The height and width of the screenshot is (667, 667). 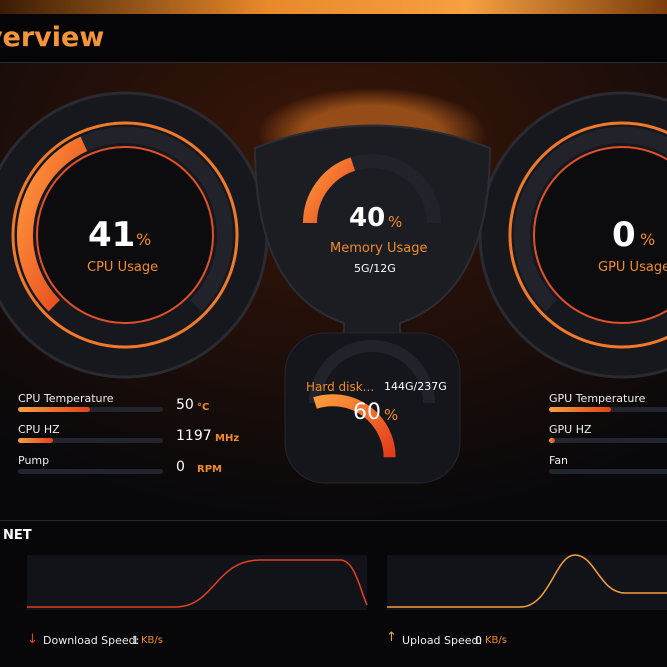 I want to click on sensor-label: Pump, so click(x=34, y=460).